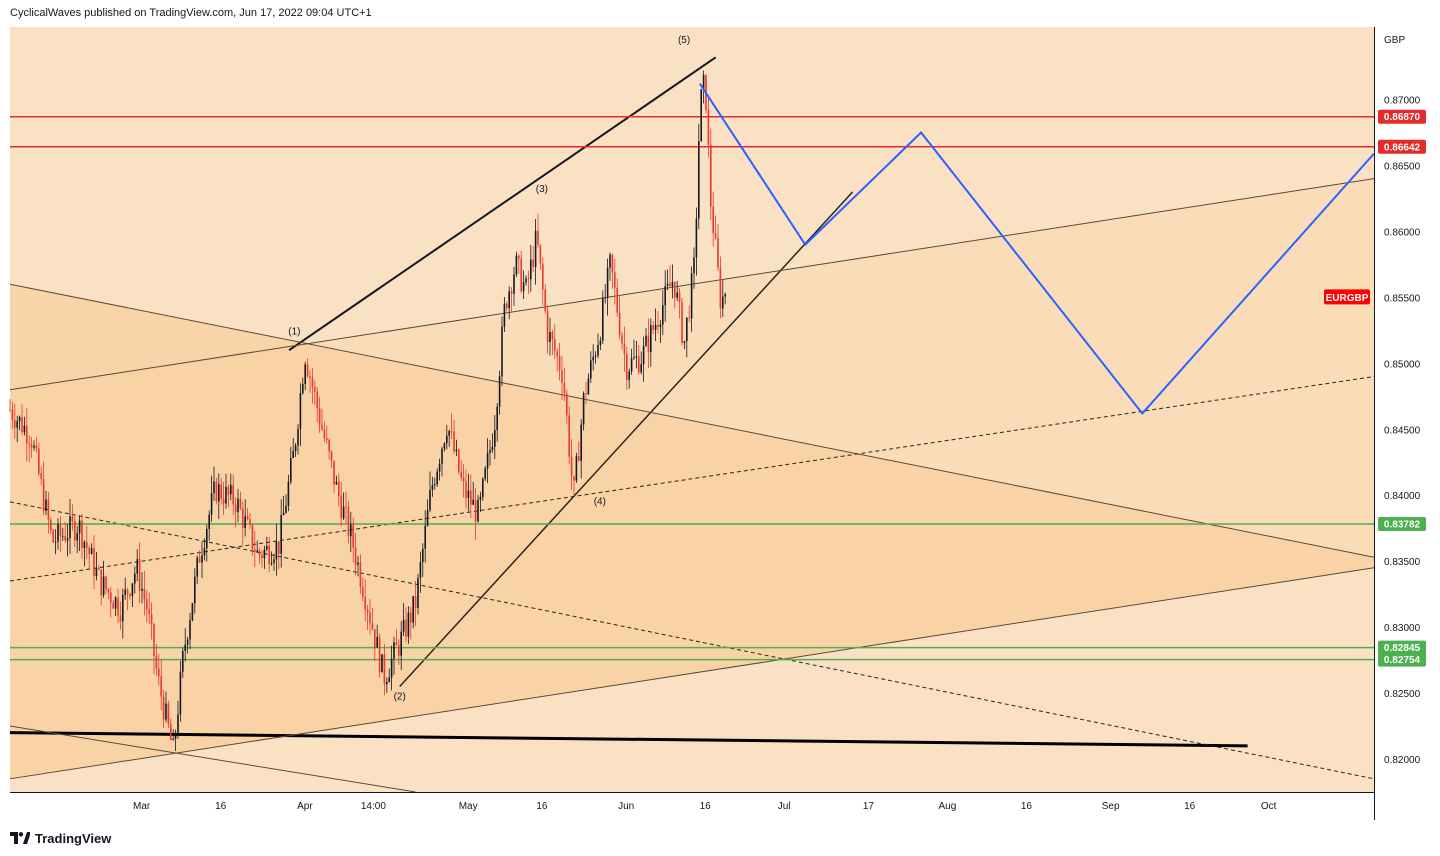 This screenshot has height=856, width=1440. What do you see at coordinates (692, 806) in the screenshot?
I see `time-axis-bg` at bounding box center [692, 806].